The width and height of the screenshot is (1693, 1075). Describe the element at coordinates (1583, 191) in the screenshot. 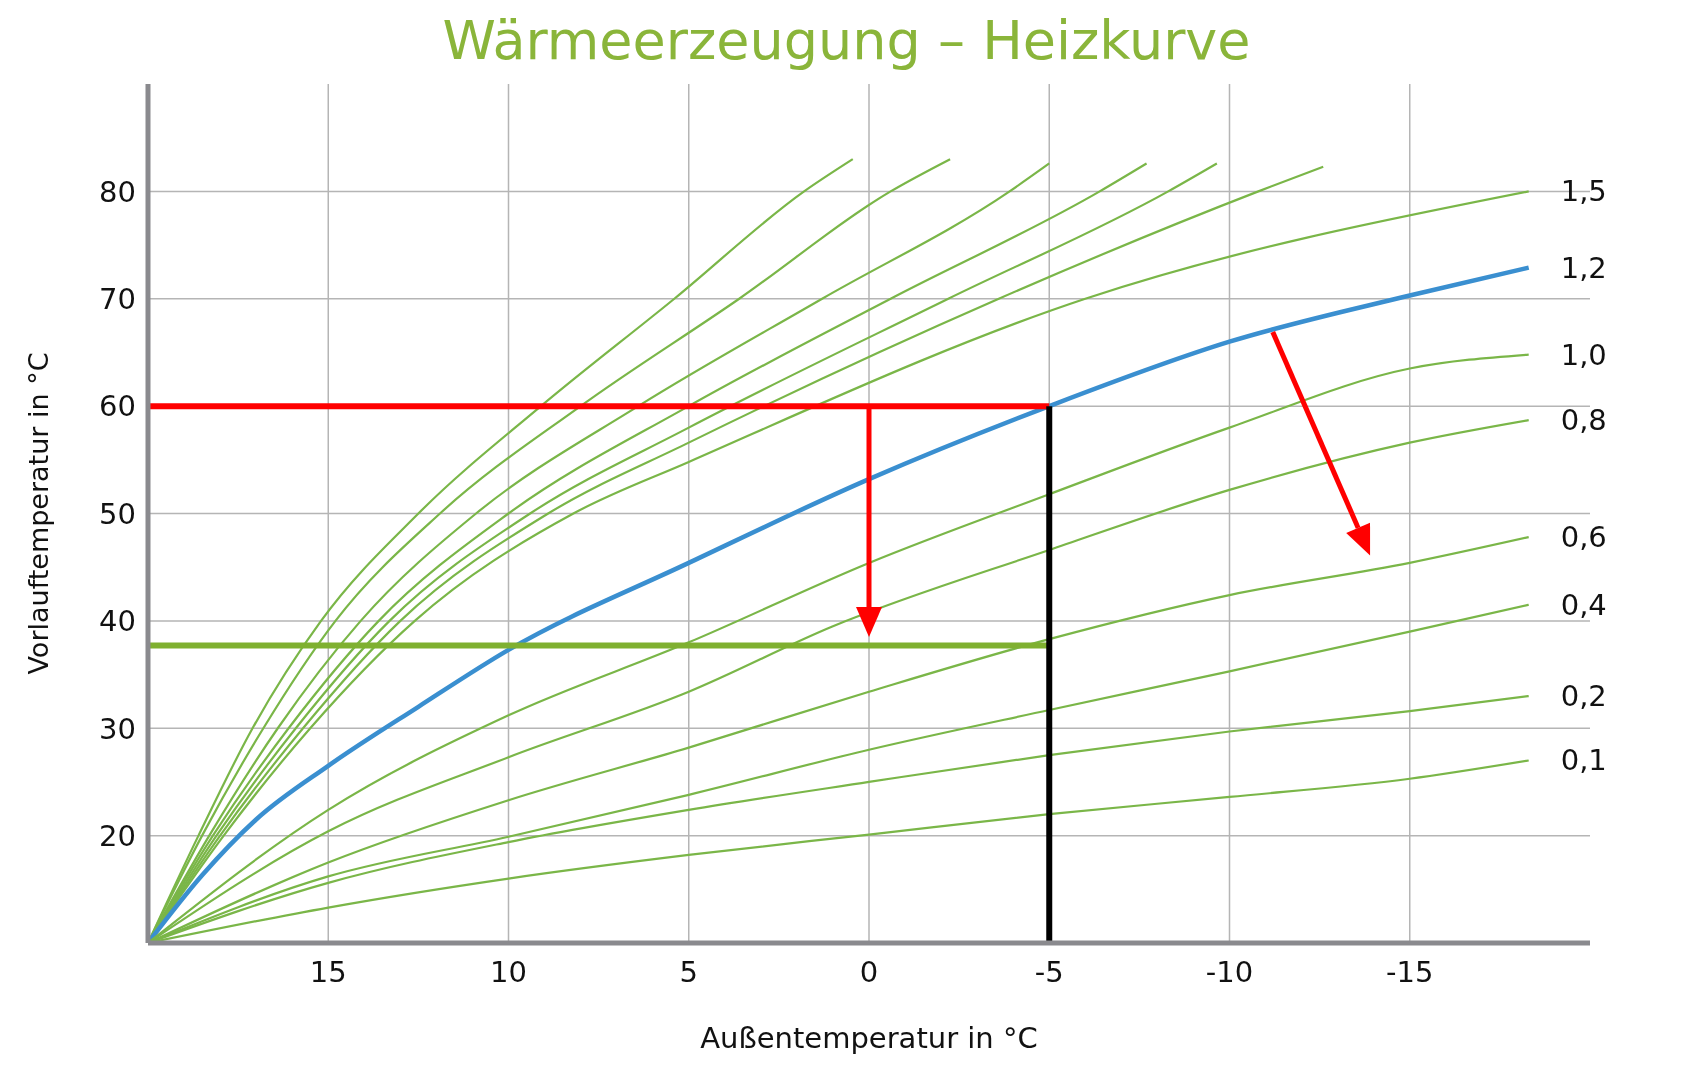

I see `series-label: 1,5` at that location.